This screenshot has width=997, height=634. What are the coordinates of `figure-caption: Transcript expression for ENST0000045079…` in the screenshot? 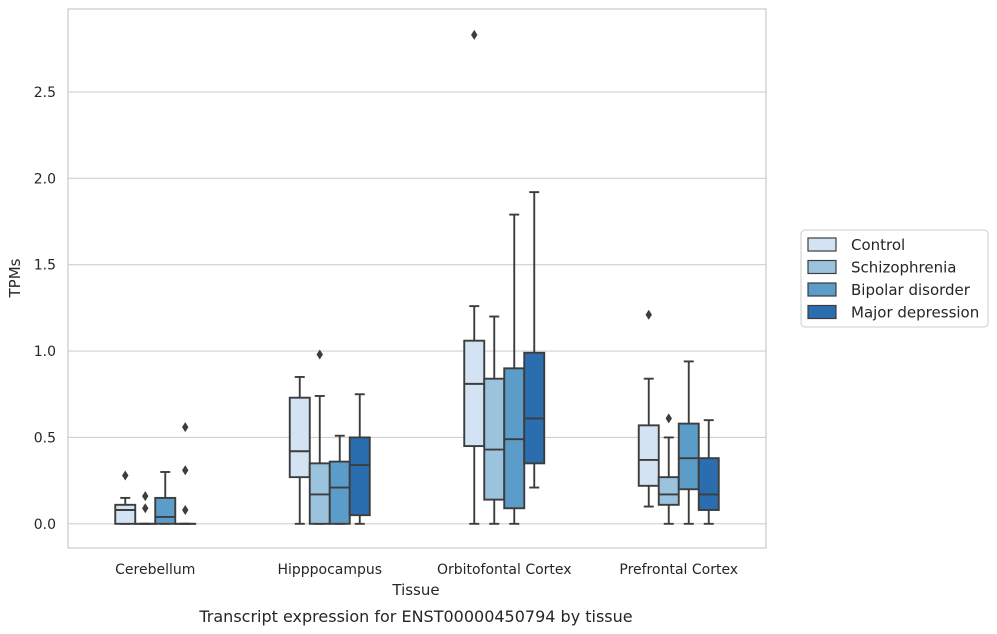 It's located at (415, 616).